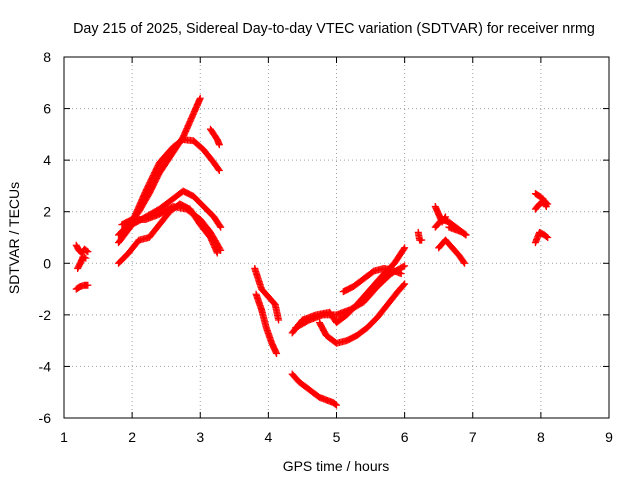  Describe the element at coordinates (45, 418) in the screenshot. I see `y-tick-label: -6` at that location.